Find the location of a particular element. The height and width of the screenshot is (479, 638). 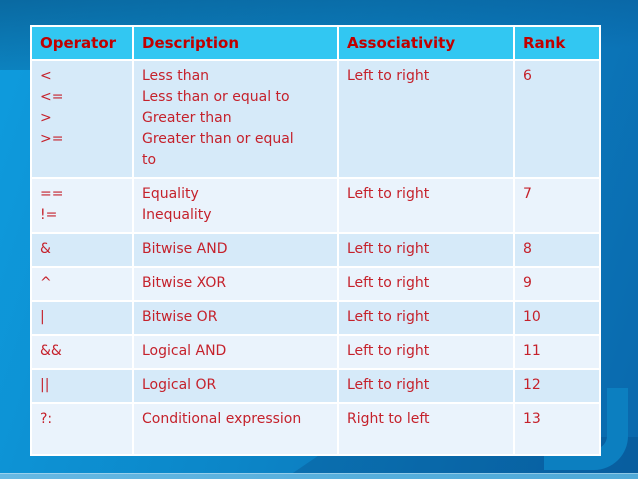

cell-rank: 6 is located at coordinates (557, 119).